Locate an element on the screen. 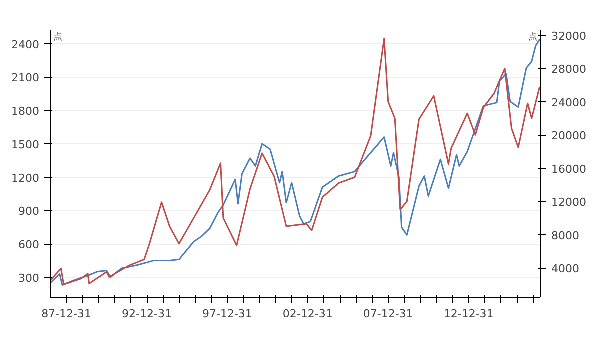 The image size is (600, 337). x-tick-label: 87-12-31 is located at coordinates (67, 314).